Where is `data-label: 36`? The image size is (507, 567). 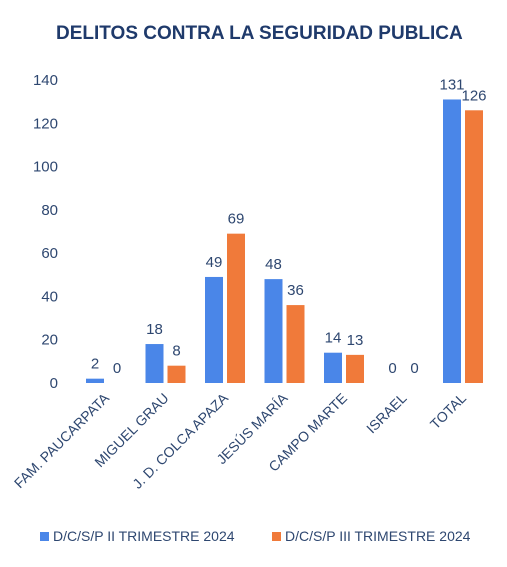 data-label: 36 is located at coordinates (295, 290).